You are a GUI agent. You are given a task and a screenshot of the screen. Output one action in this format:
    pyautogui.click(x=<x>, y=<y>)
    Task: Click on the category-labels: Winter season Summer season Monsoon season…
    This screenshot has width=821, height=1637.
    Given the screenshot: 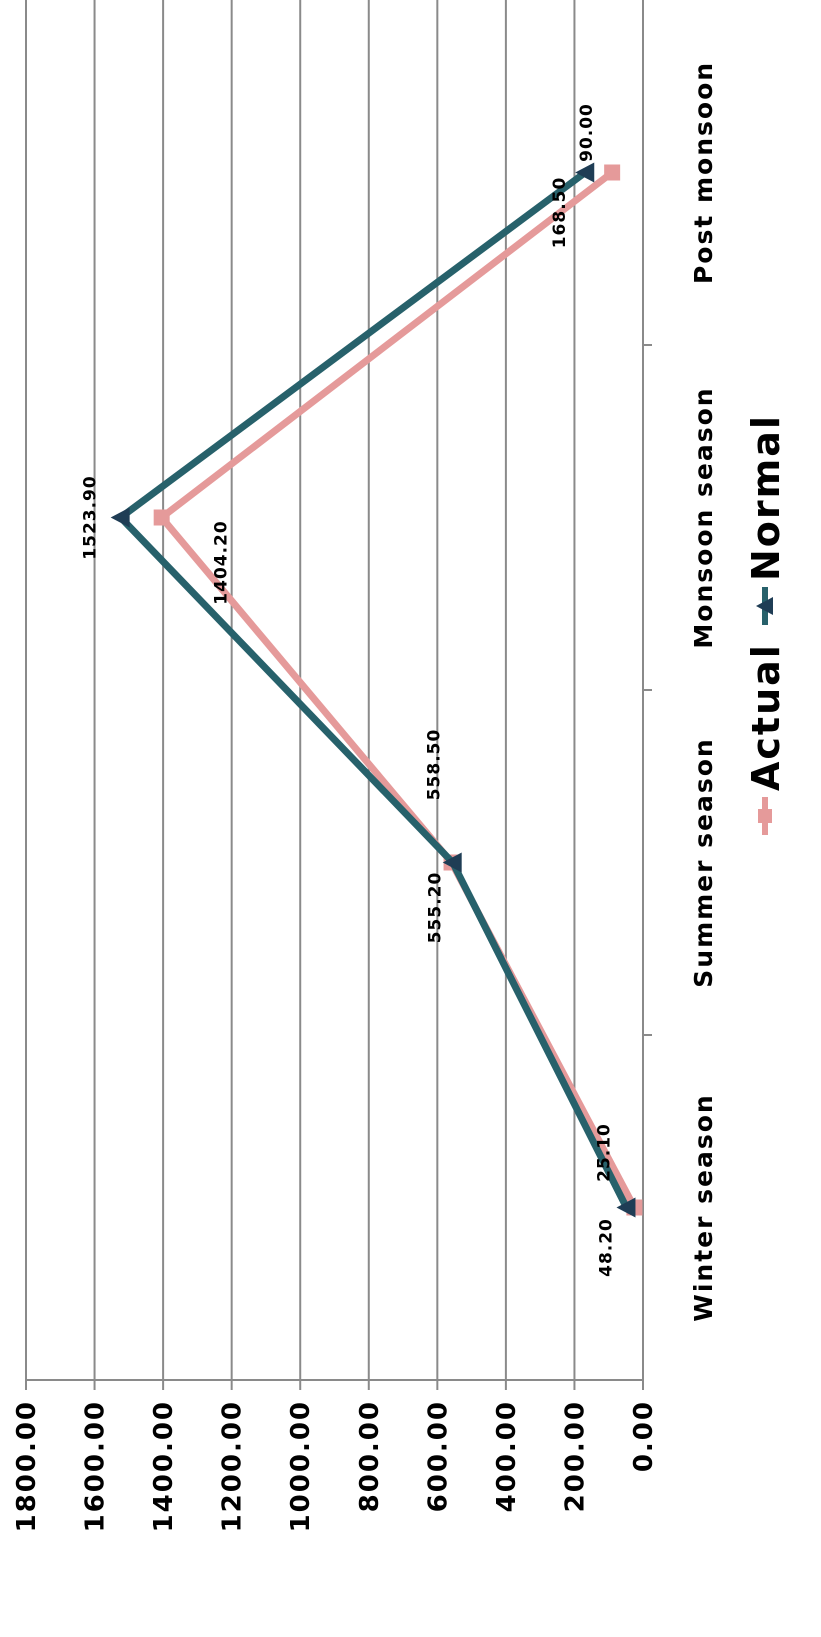 What is the action you would take?
    pyautogui.click(x=703, y=691)
    